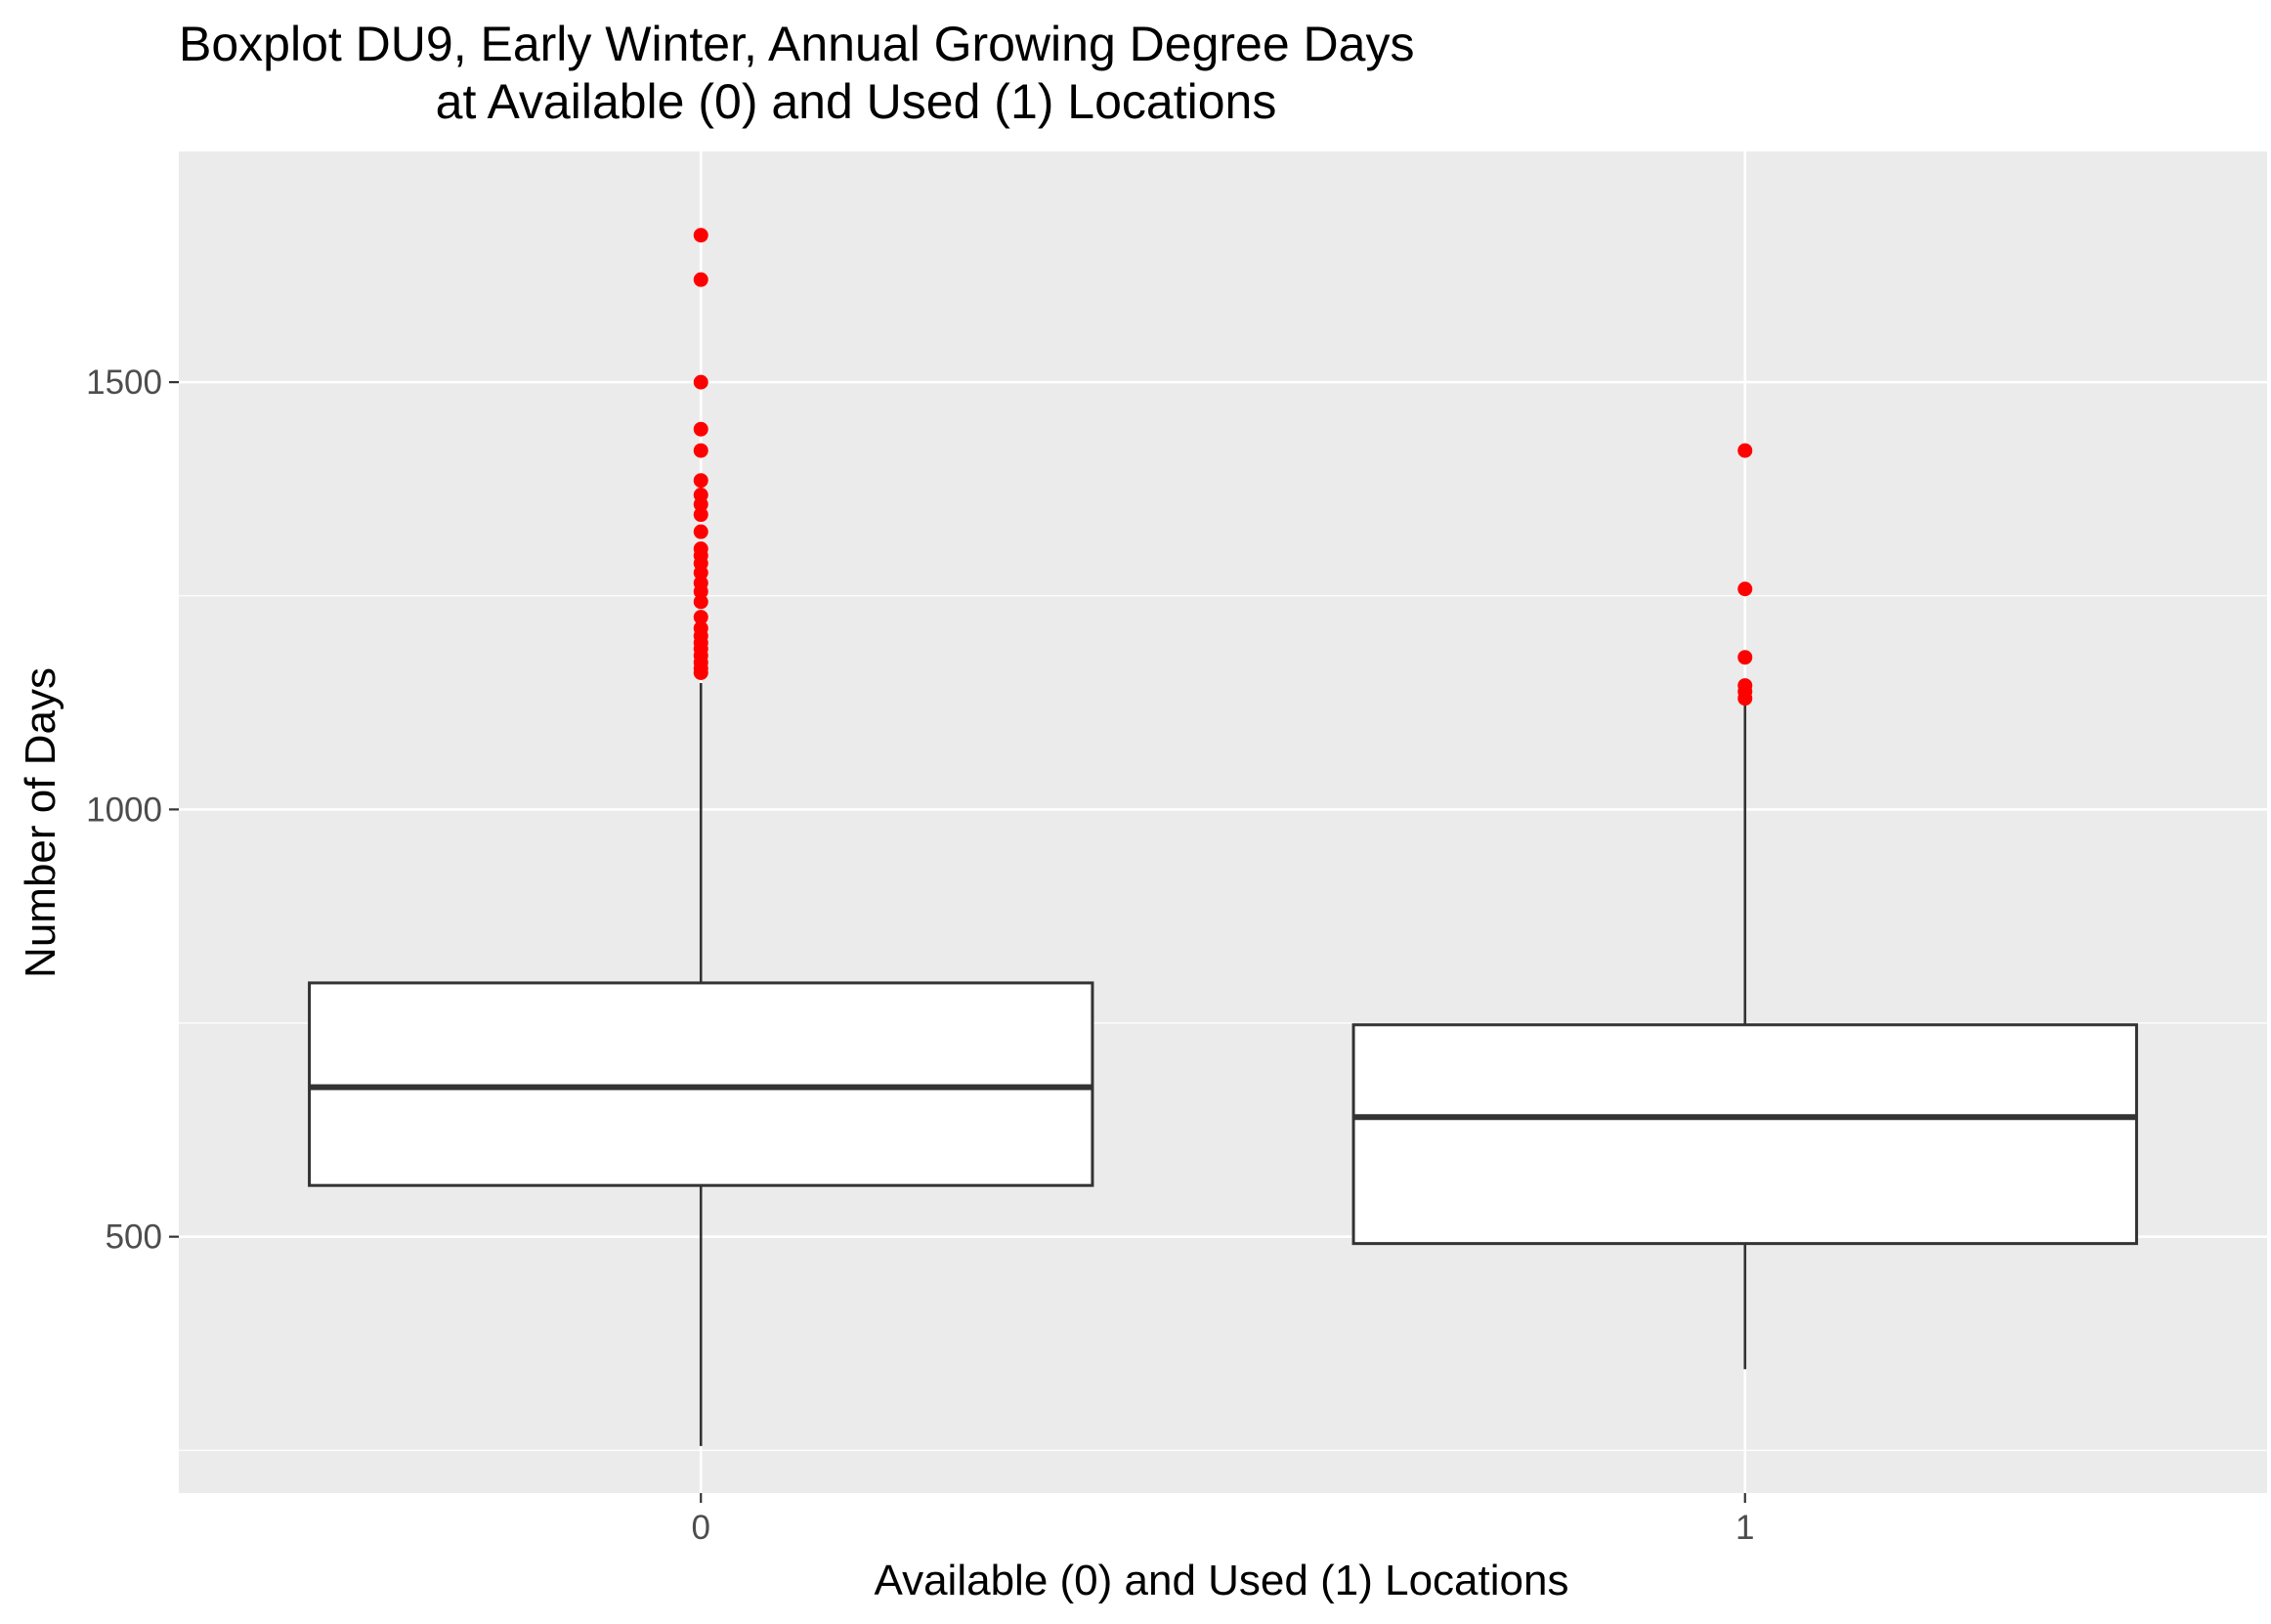 Image resolution: width=2271 pixels, height=1624 pixels. I want to click on y-axis-title: Number of Days, so click(40, 823).